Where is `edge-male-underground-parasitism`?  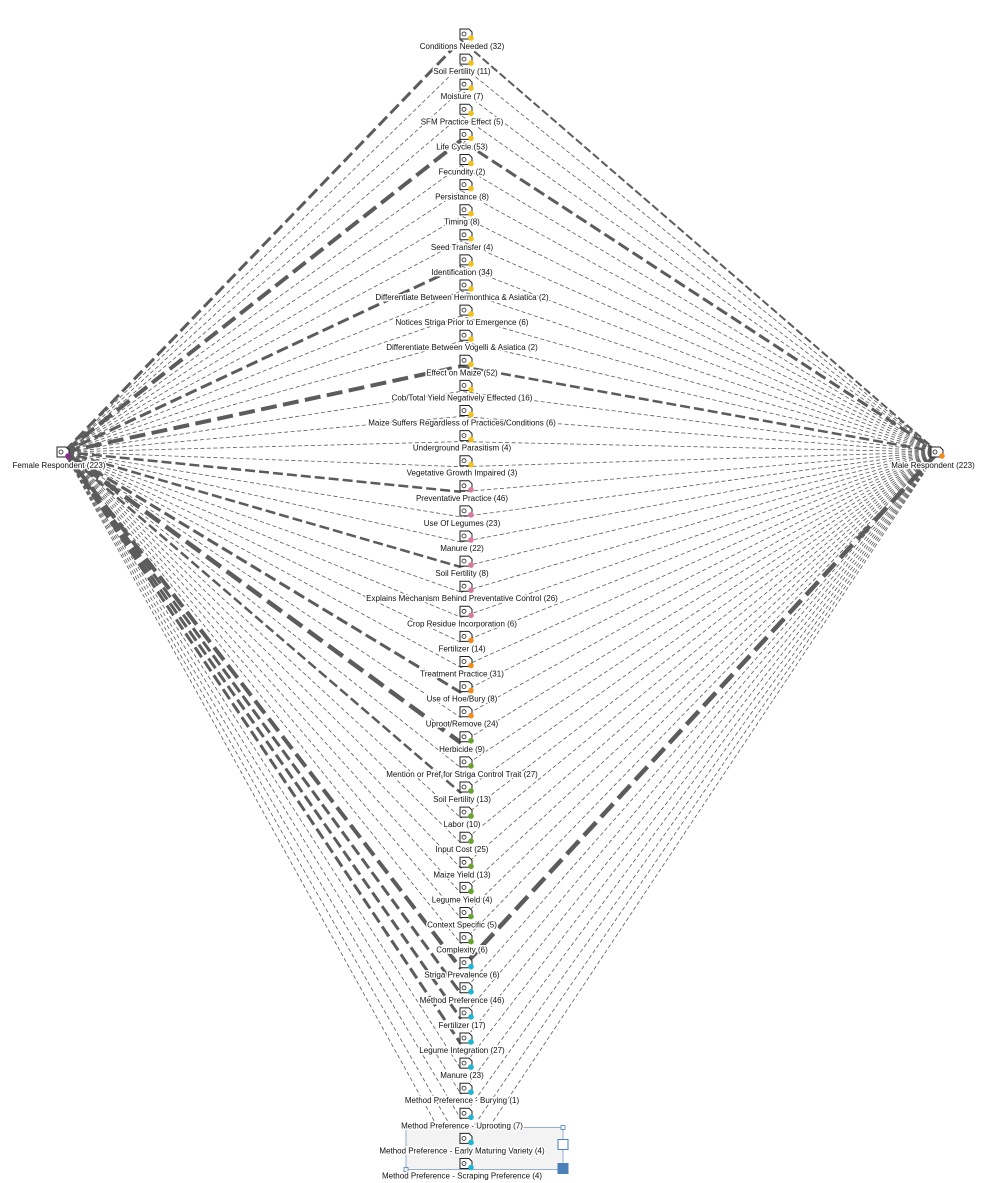
edge-male-underground-parasitism is located at coordinates (699, 447).